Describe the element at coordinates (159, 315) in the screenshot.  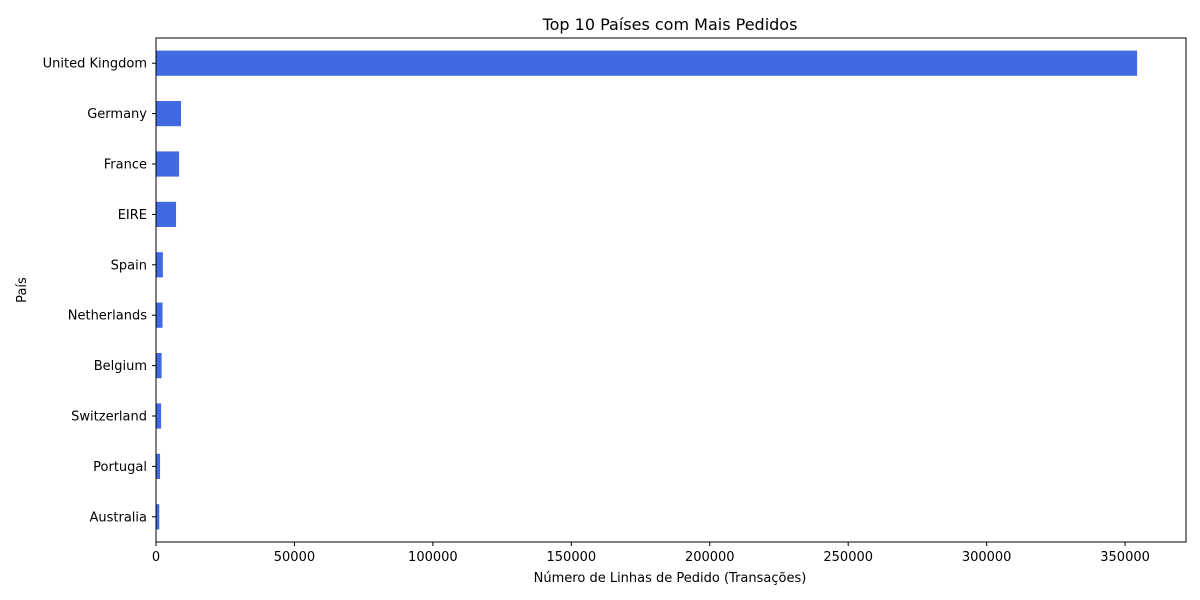
I see `bar-netherlands` at that location.